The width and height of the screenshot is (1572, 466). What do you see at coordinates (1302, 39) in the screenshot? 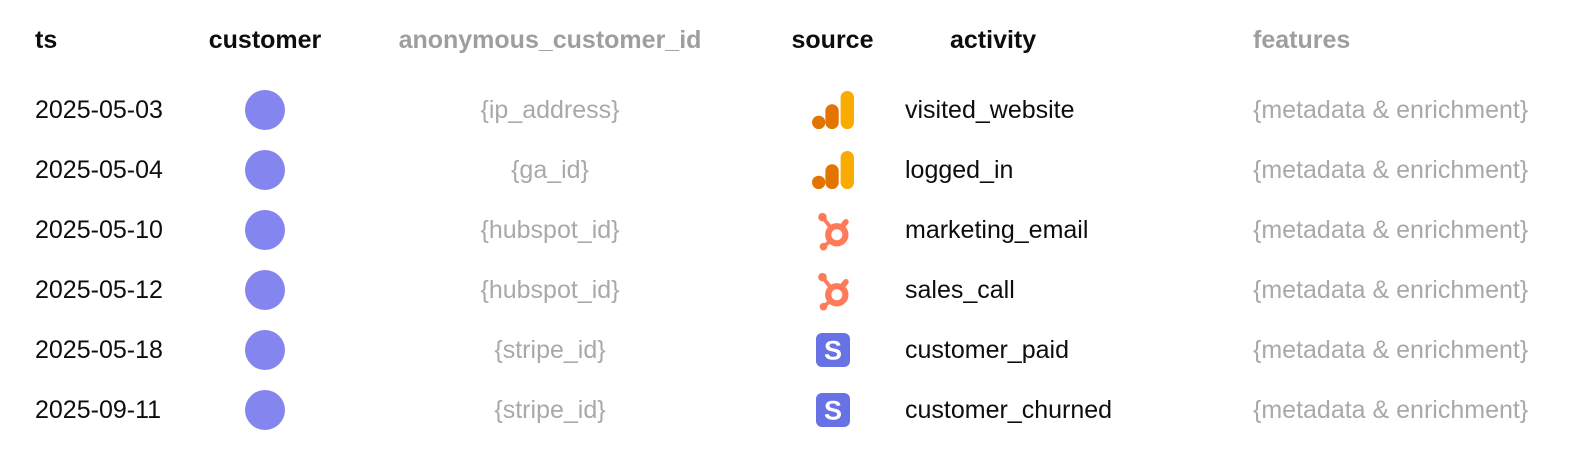
I see `column-header-features: features` at bounding box center [1302, 39].